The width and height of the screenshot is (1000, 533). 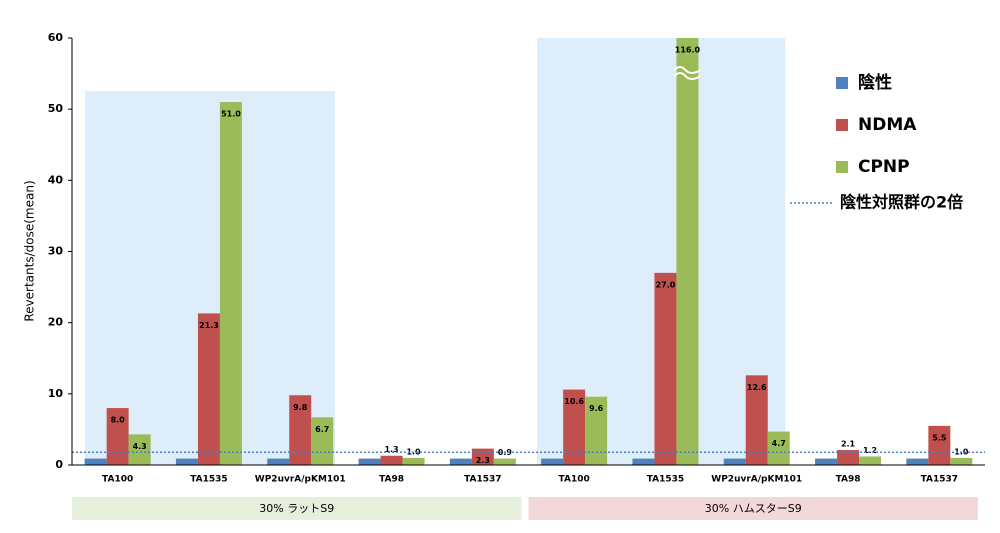 What do you see at coordinates (140, 446) in the screenshot?
I see `data-label: 4.3` at bounding box center [140, 446].